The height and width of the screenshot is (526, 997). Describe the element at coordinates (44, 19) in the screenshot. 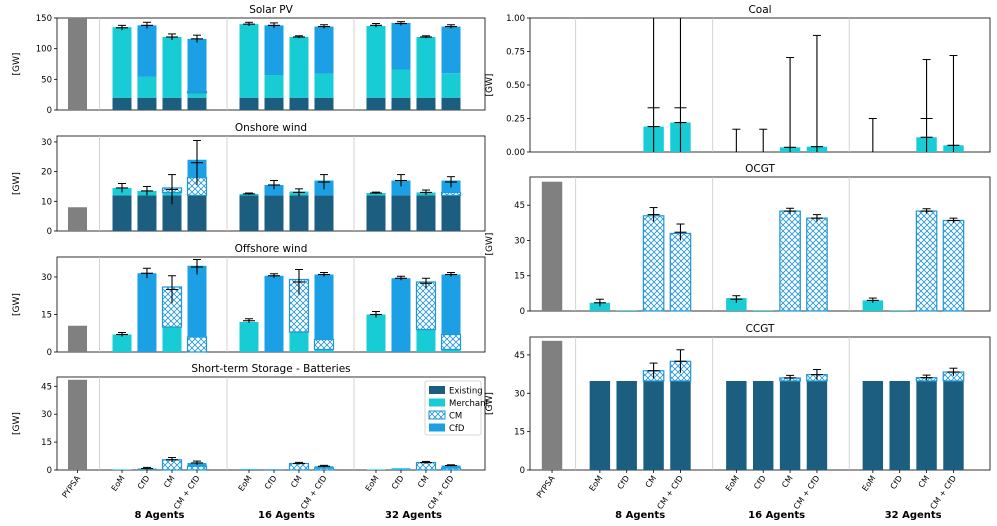

I see `y-tick-label: 150` at that location.